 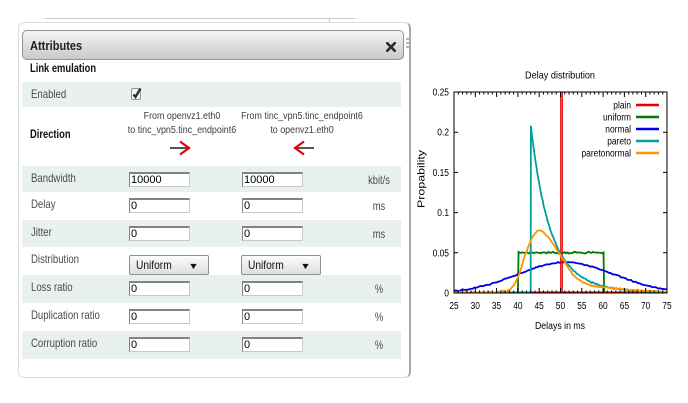 I want to click on svg-text: 25, so click(x=454, y=306).